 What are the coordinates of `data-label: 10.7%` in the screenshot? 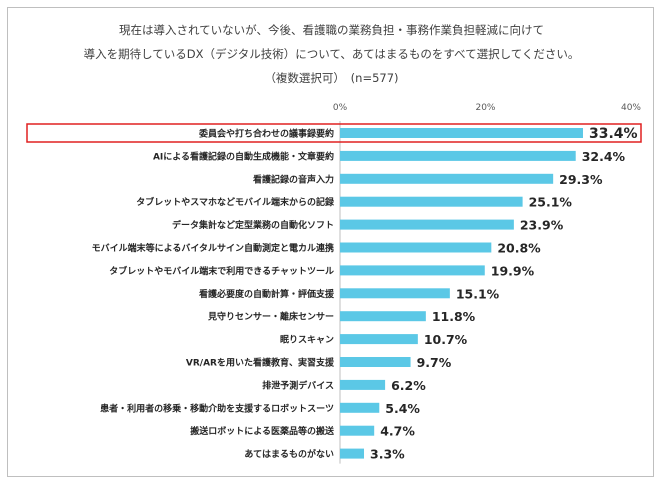 It's located at (446, 339).